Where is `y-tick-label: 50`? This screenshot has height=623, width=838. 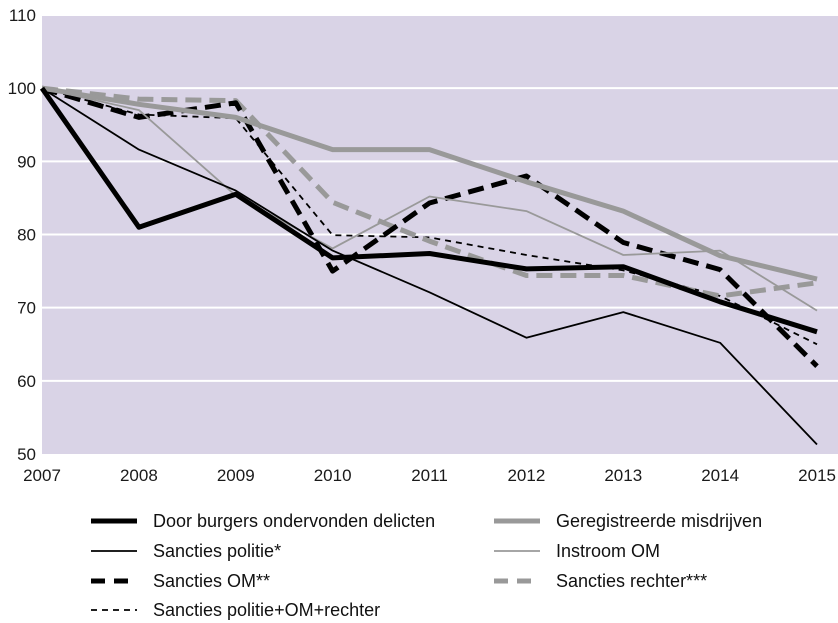 y-tick-label: 50 is located at coordinates (26, 454).